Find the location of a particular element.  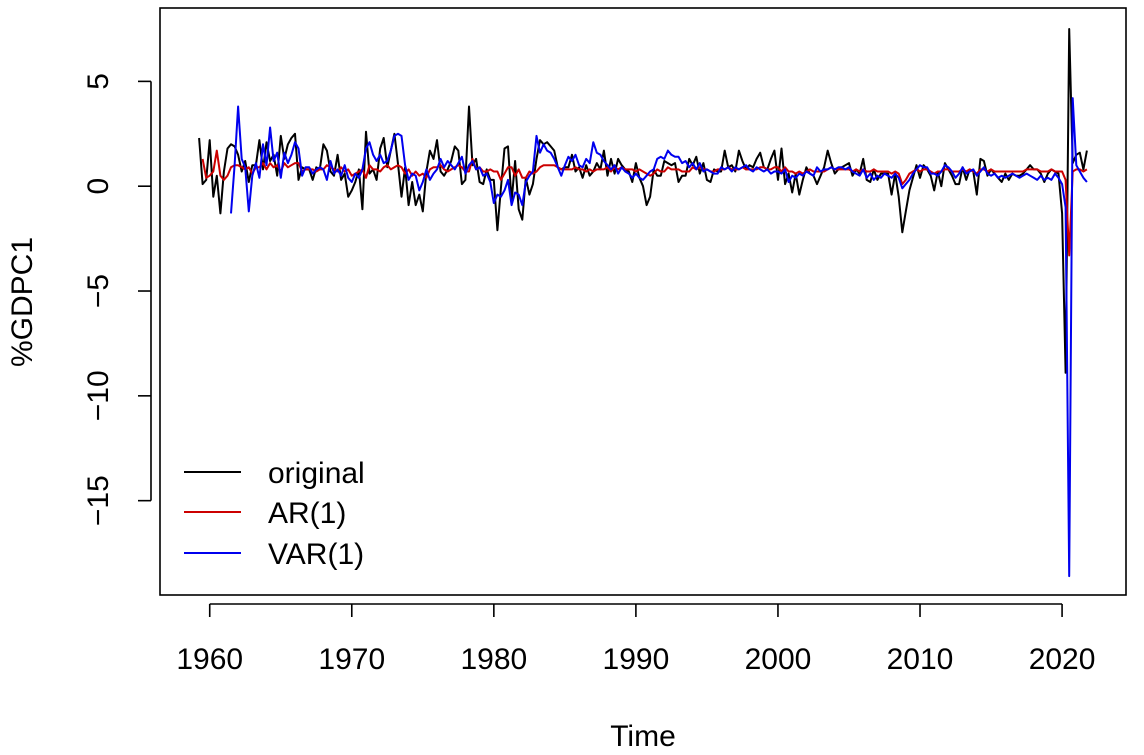

x-tick-label: 2010 is located at coordinates (920, 659).